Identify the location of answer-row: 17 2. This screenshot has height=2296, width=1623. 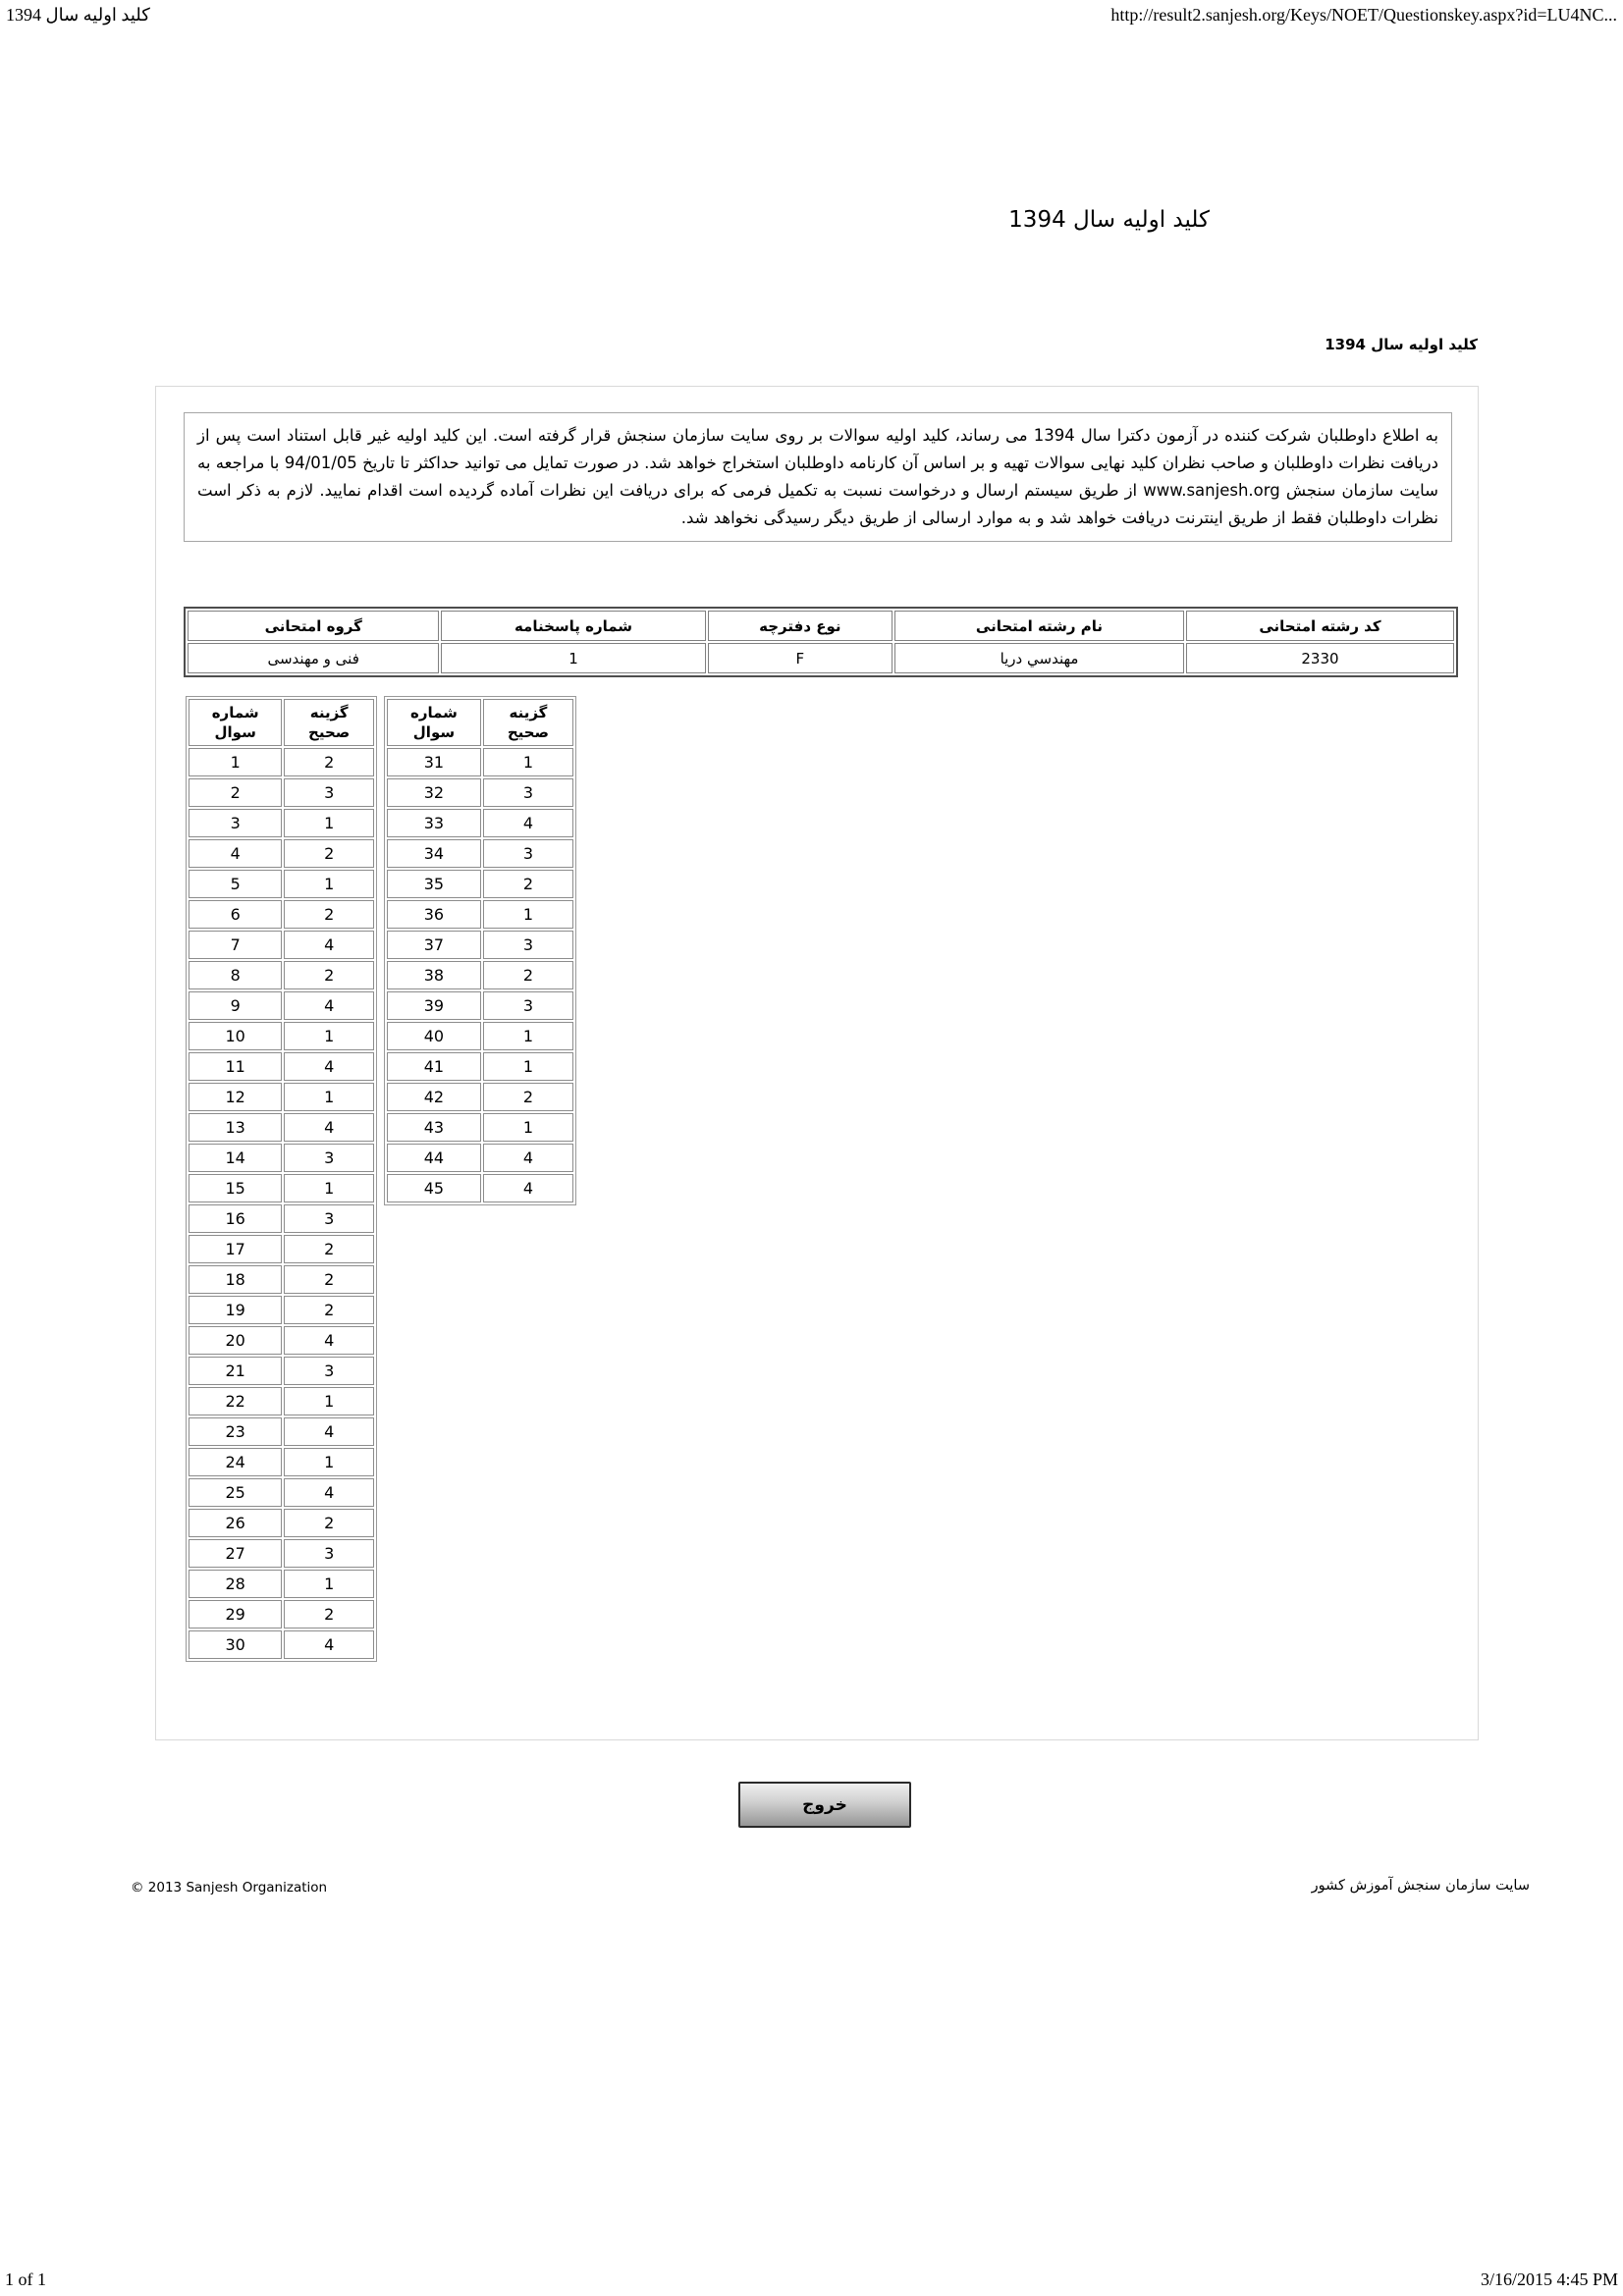
(281, 1249).